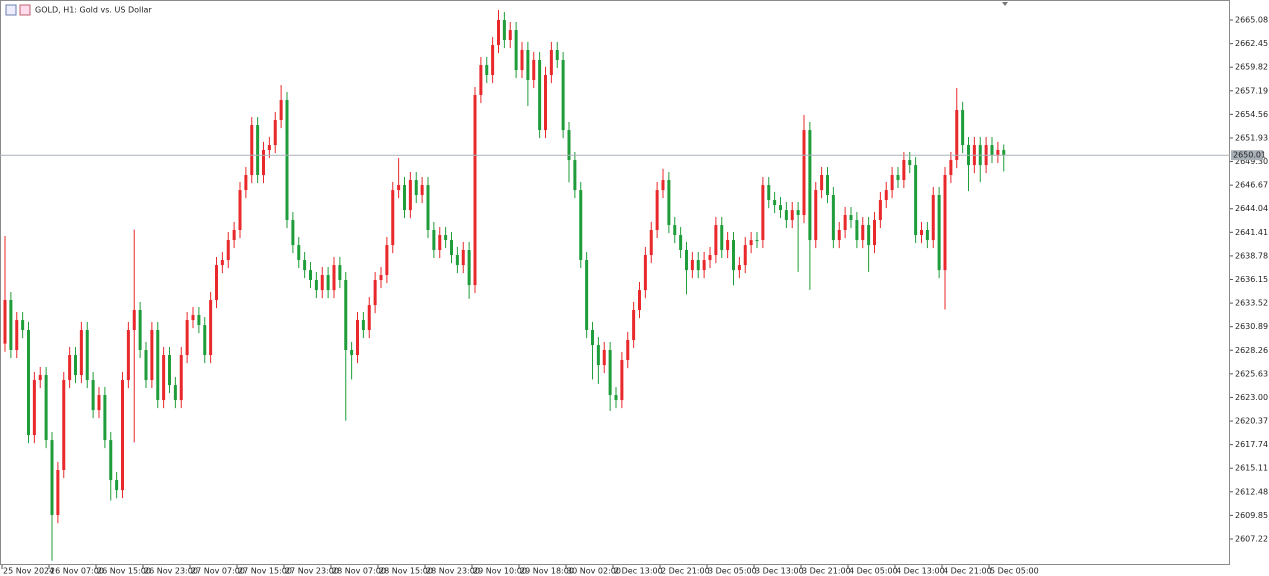  What do you see at coordinates (1251, 43) in the screenshot?
I see `y-tick-label: 2662.45` at bounding box center [1251, 43].